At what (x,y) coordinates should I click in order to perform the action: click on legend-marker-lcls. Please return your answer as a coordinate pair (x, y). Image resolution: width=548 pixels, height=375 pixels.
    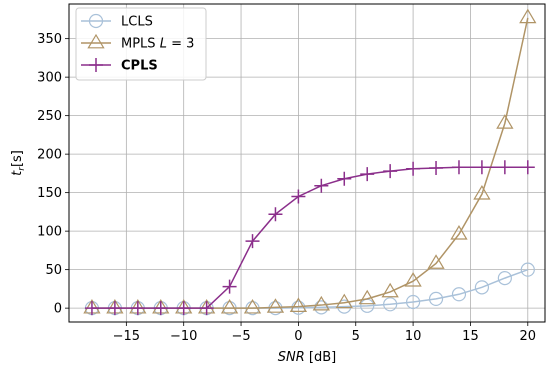
    Looking at the image, I should click on (96, 21).